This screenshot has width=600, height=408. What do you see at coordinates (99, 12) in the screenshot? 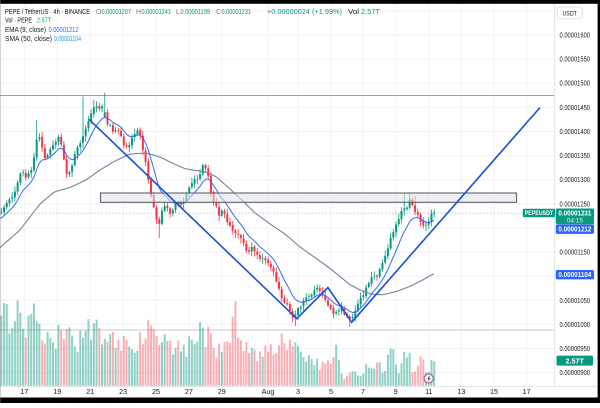
I see `svg-text: O` at bounding box center [99, 12].